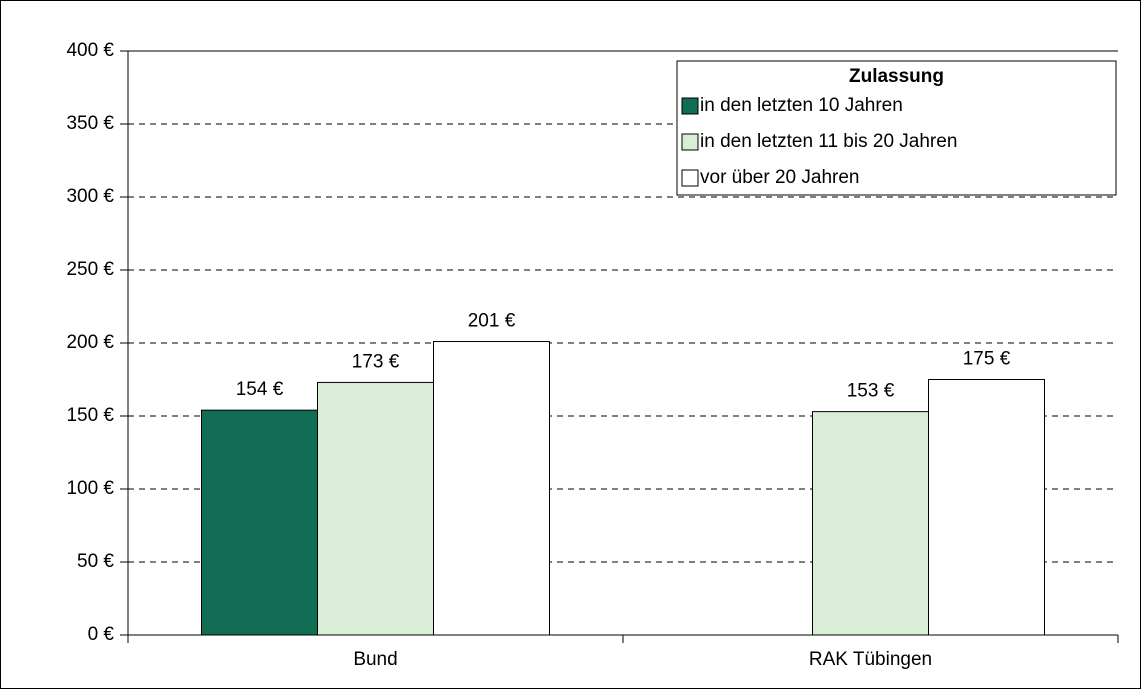 This screenshot has width=1141, height=689. What do you see at coordinates (828, 141) in the screenshot?
I see `legend-label: in den letzten 11 bis 20 Jahren` at bounding box center [828, 141].